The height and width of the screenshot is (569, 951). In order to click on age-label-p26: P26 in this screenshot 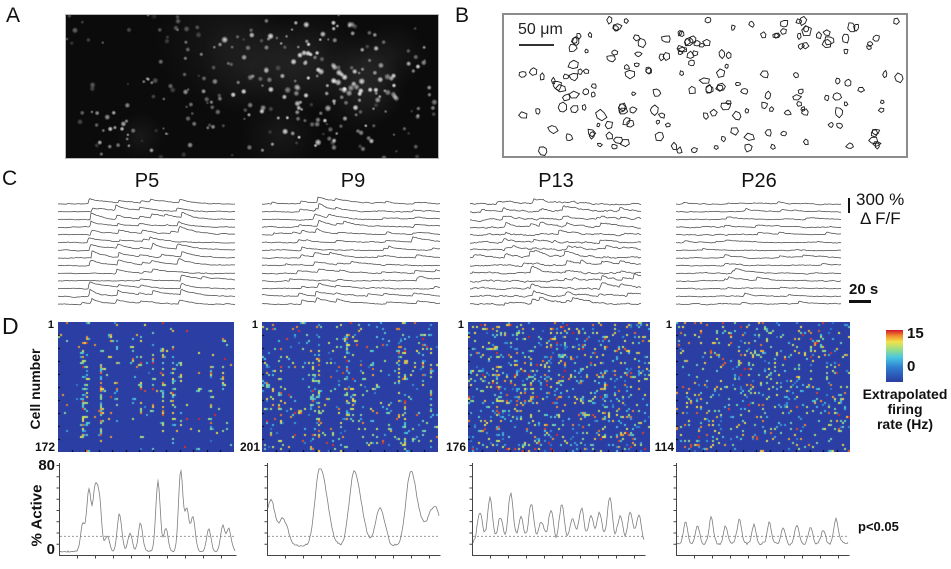, I will do `click(759, 181)`.